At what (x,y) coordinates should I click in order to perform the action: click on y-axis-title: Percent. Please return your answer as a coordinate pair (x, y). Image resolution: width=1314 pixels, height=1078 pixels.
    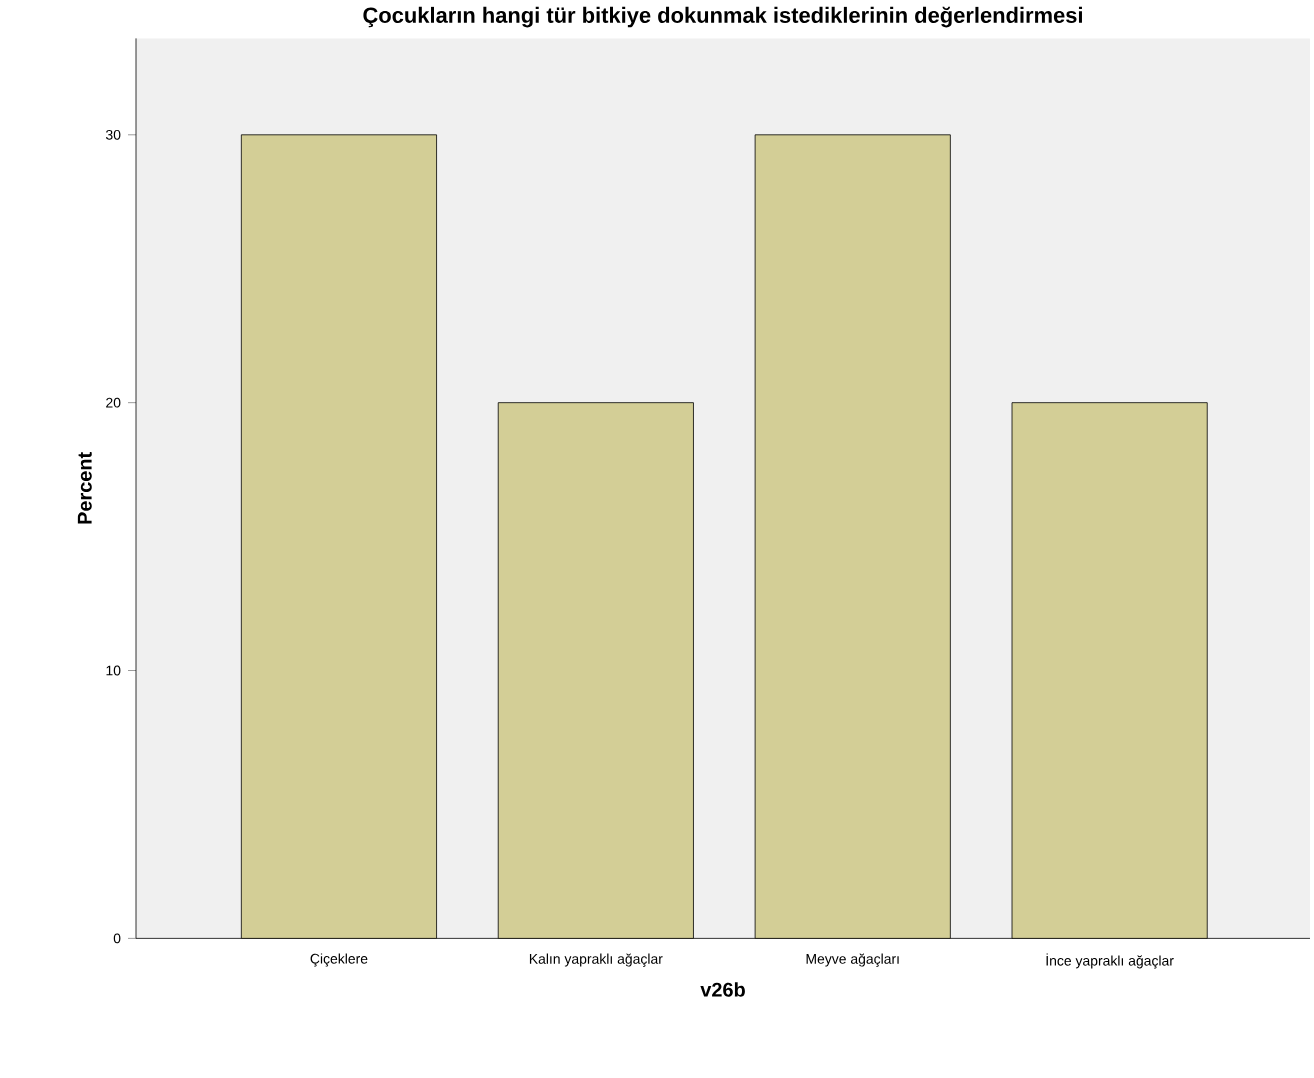
    Looking at the image, I should click on (84, 487).